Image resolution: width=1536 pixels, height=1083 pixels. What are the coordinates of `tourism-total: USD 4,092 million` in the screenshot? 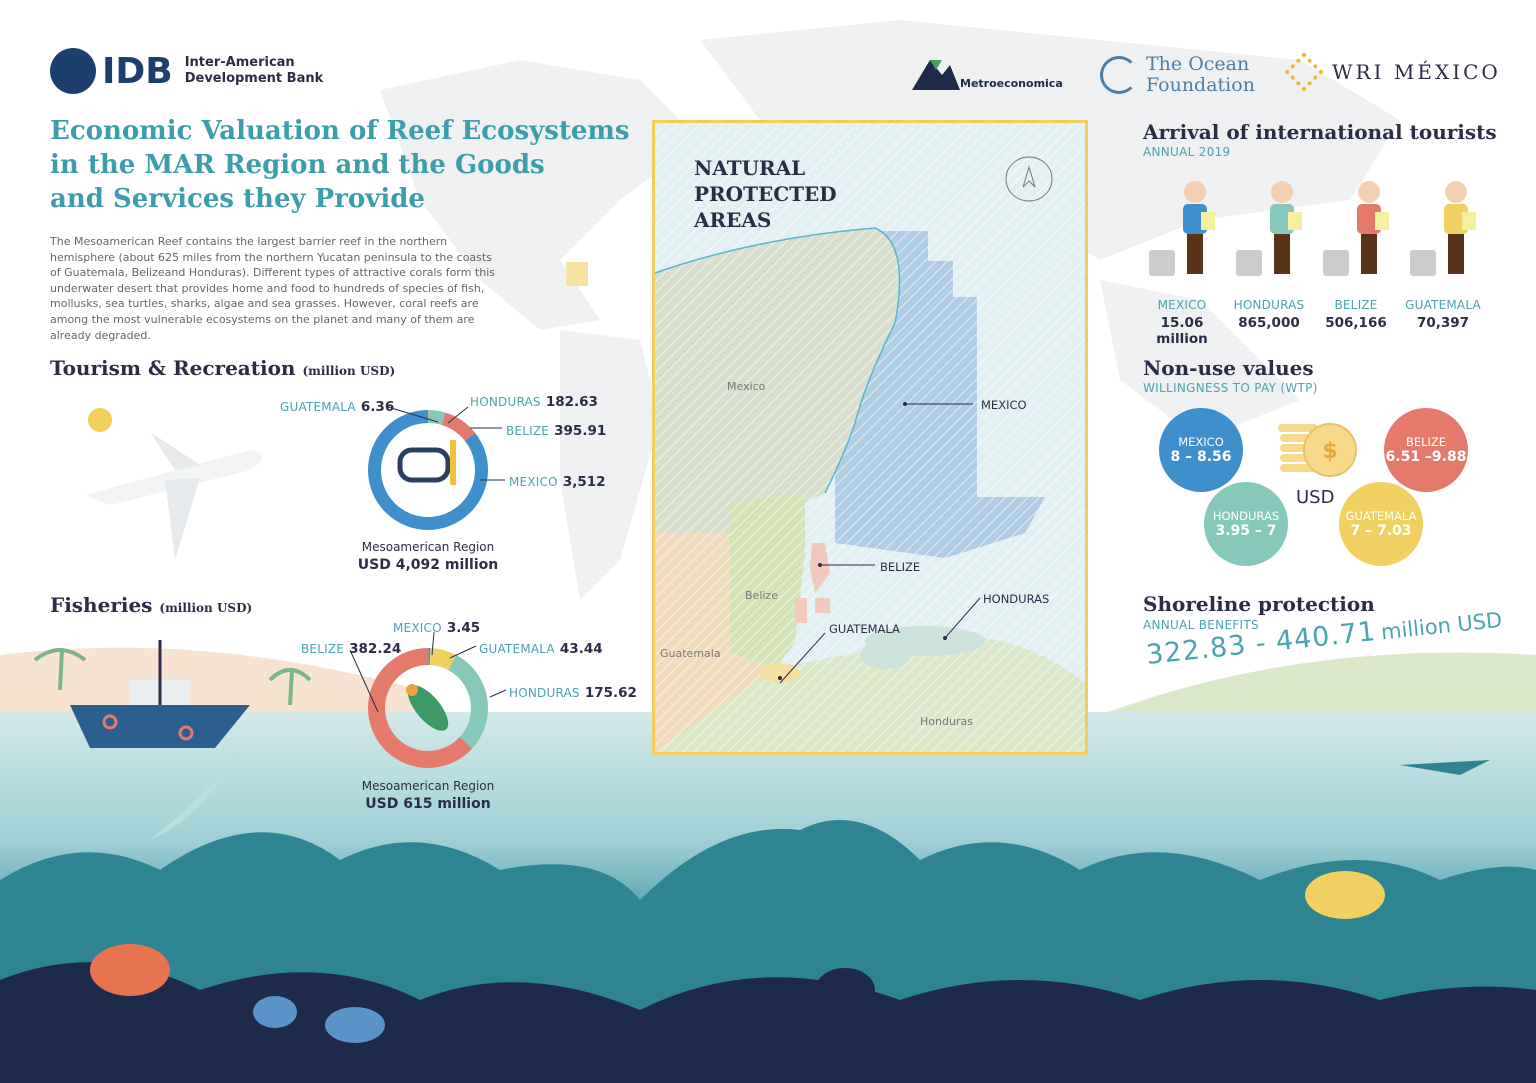 It's located at (428, 565).